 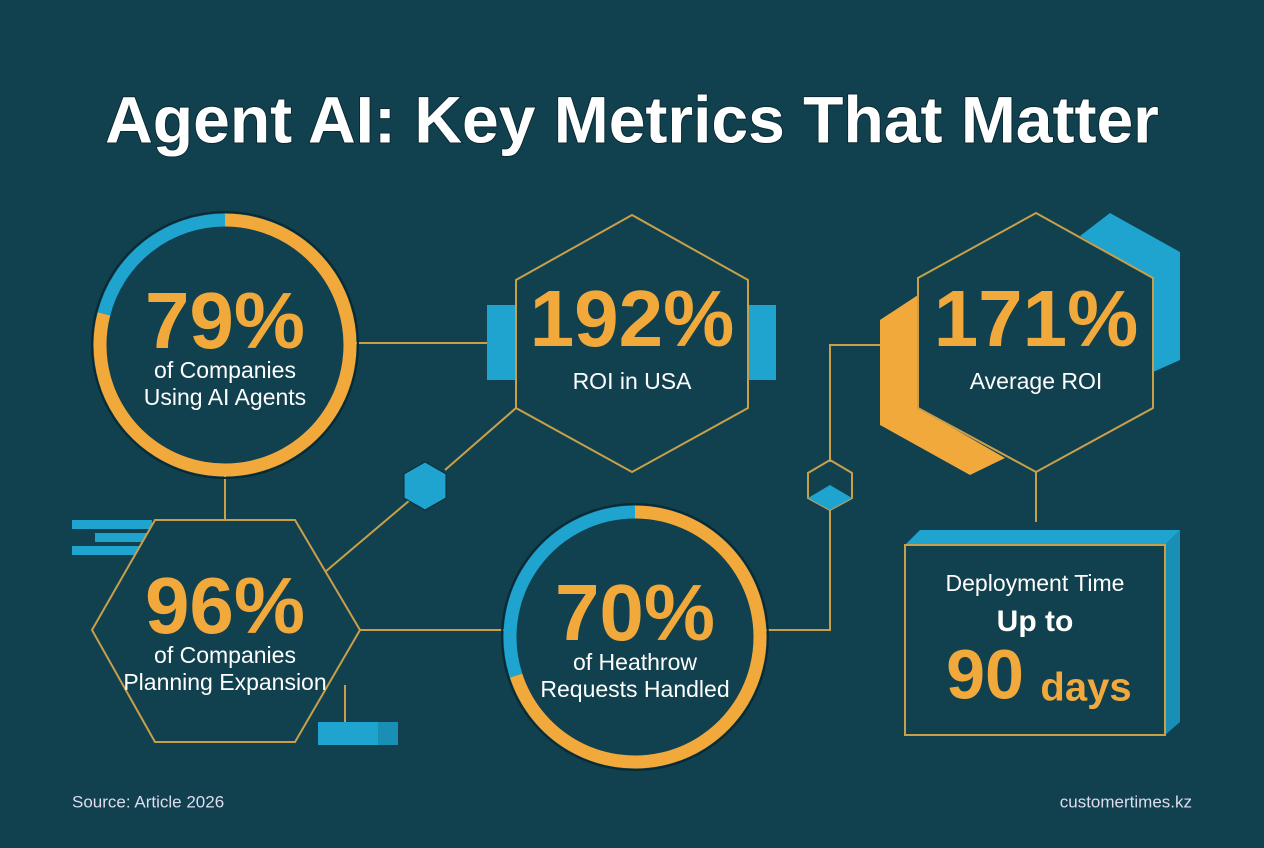 What do you see at coordinates (1085, 688) in the screenshot?
I see `deploy-unit: days` at bounding box center [1085, 688].